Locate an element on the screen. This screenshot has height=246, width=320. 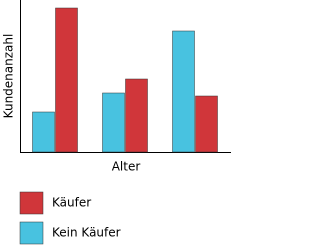
legend-label: Käufer is located at coordinates (71, 203).